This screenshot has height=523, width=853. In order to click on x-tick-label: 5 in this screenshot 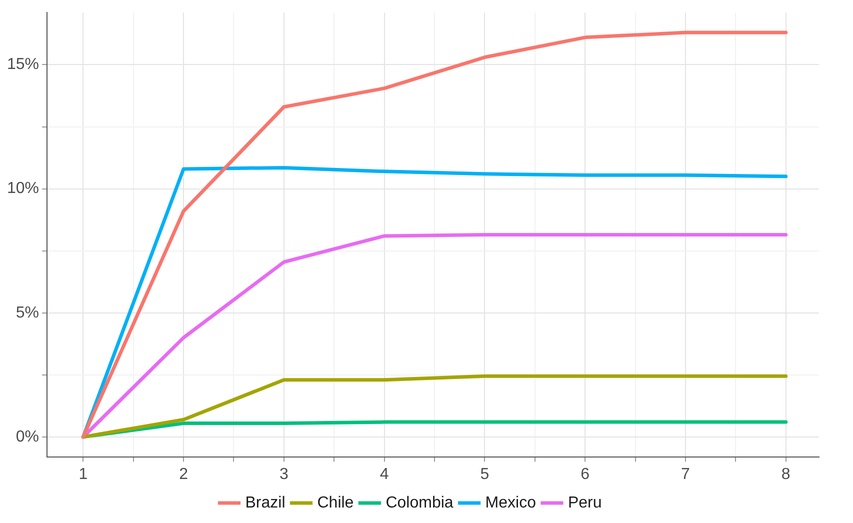, I will do `click(485, 474)`.